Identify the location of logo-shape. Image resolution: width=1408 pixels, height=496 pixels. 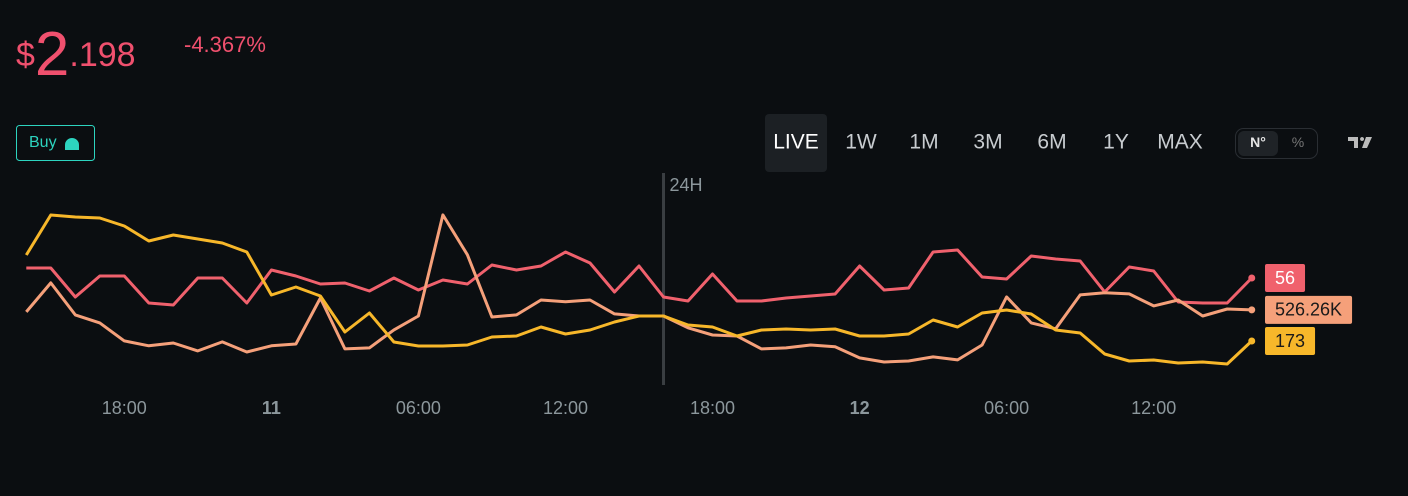
(1360, 142).